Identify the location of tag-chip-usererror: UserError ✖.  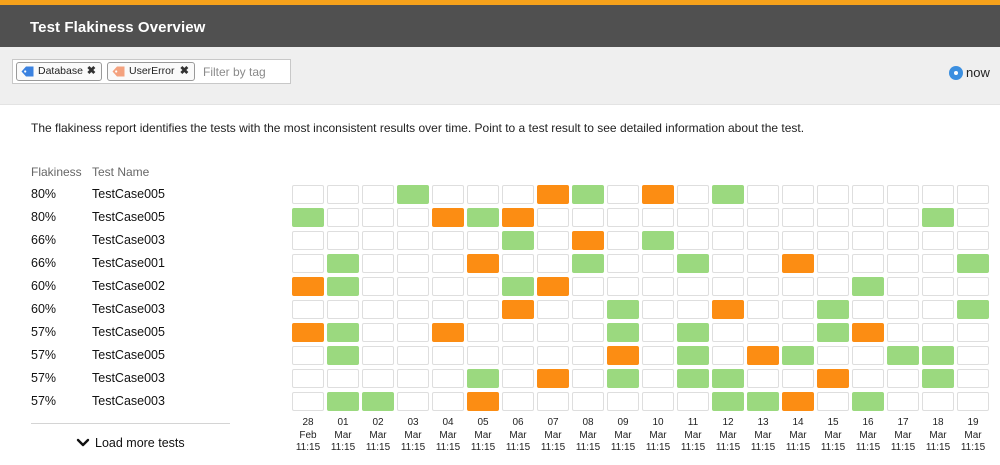
(151, 71).